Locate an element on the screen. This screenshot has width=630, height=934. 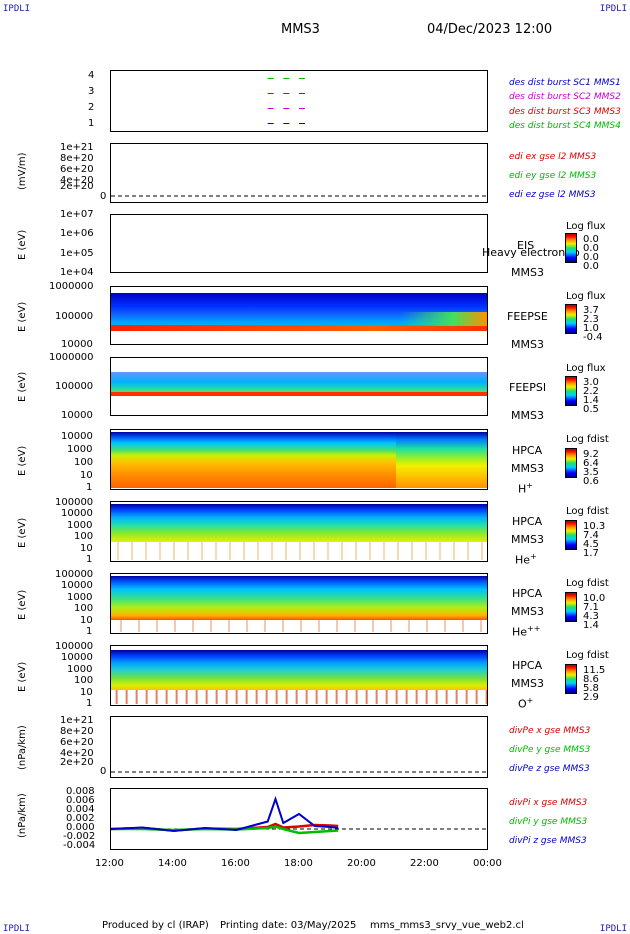
footer-produced: Produced by cl (IRAP) is located at coordinates (155, 925).